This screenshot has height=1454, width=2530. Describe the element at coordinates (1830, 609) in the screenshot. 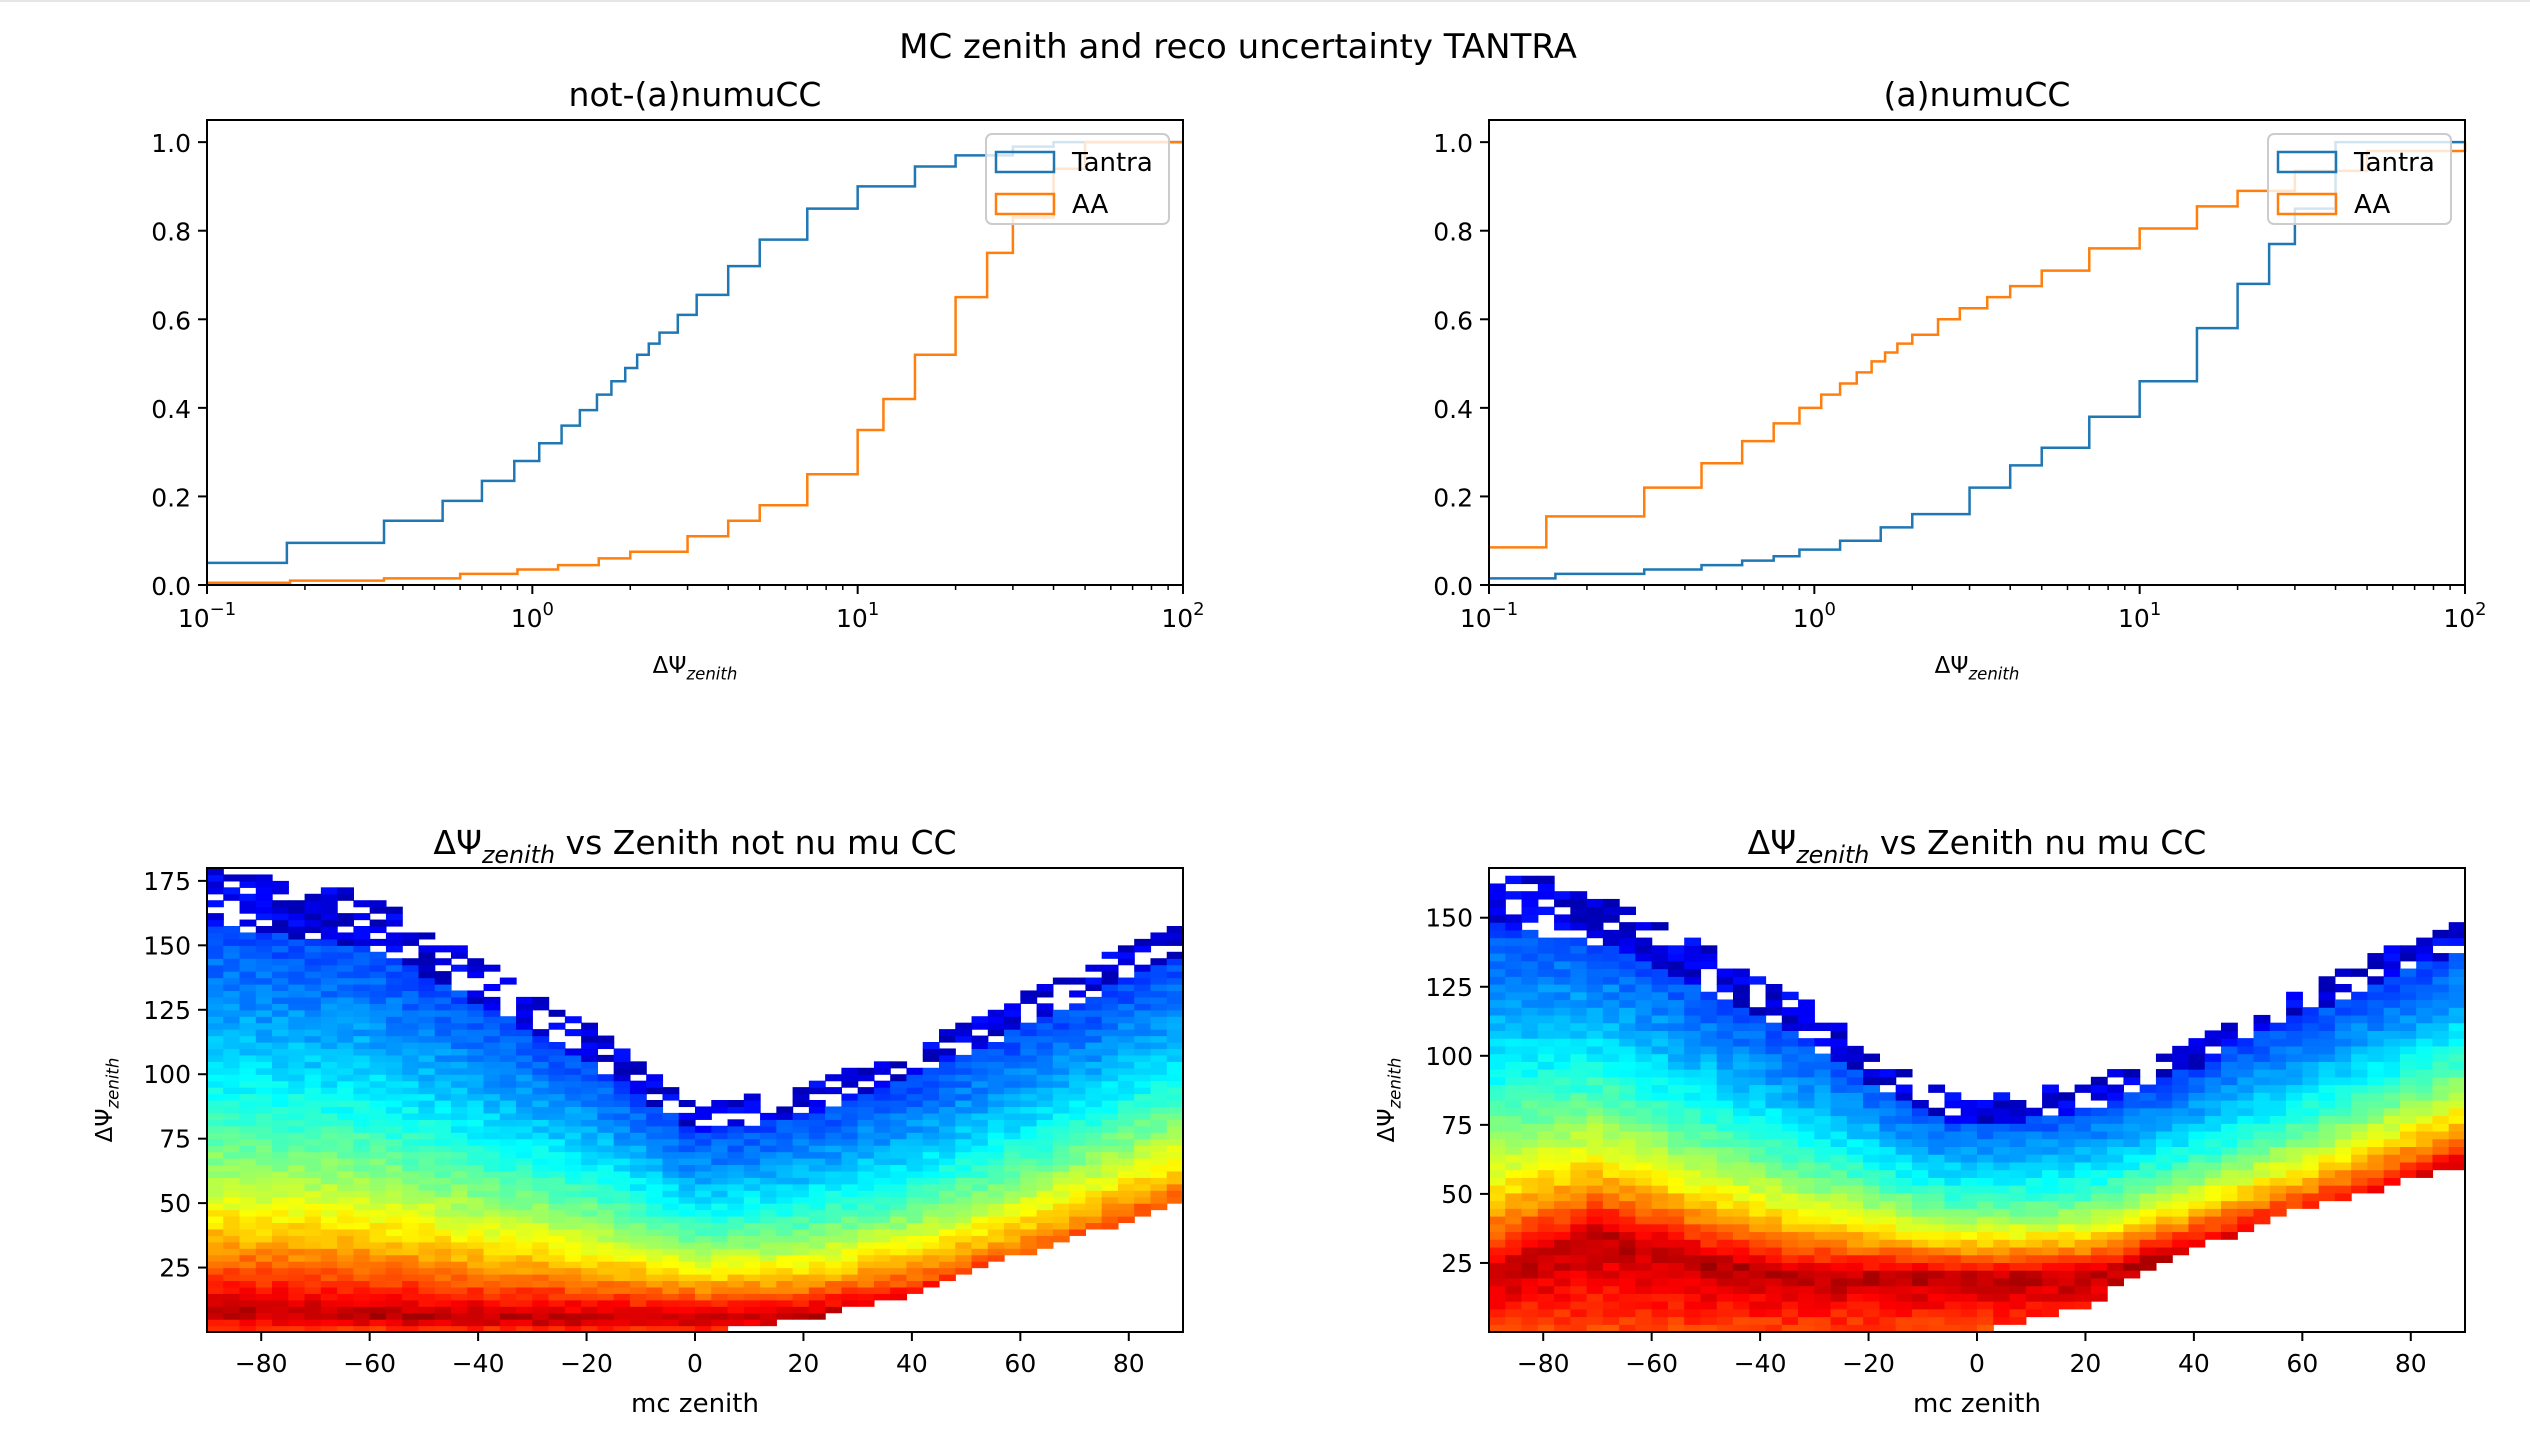

I see `x-tick-exp: 0` at that location.